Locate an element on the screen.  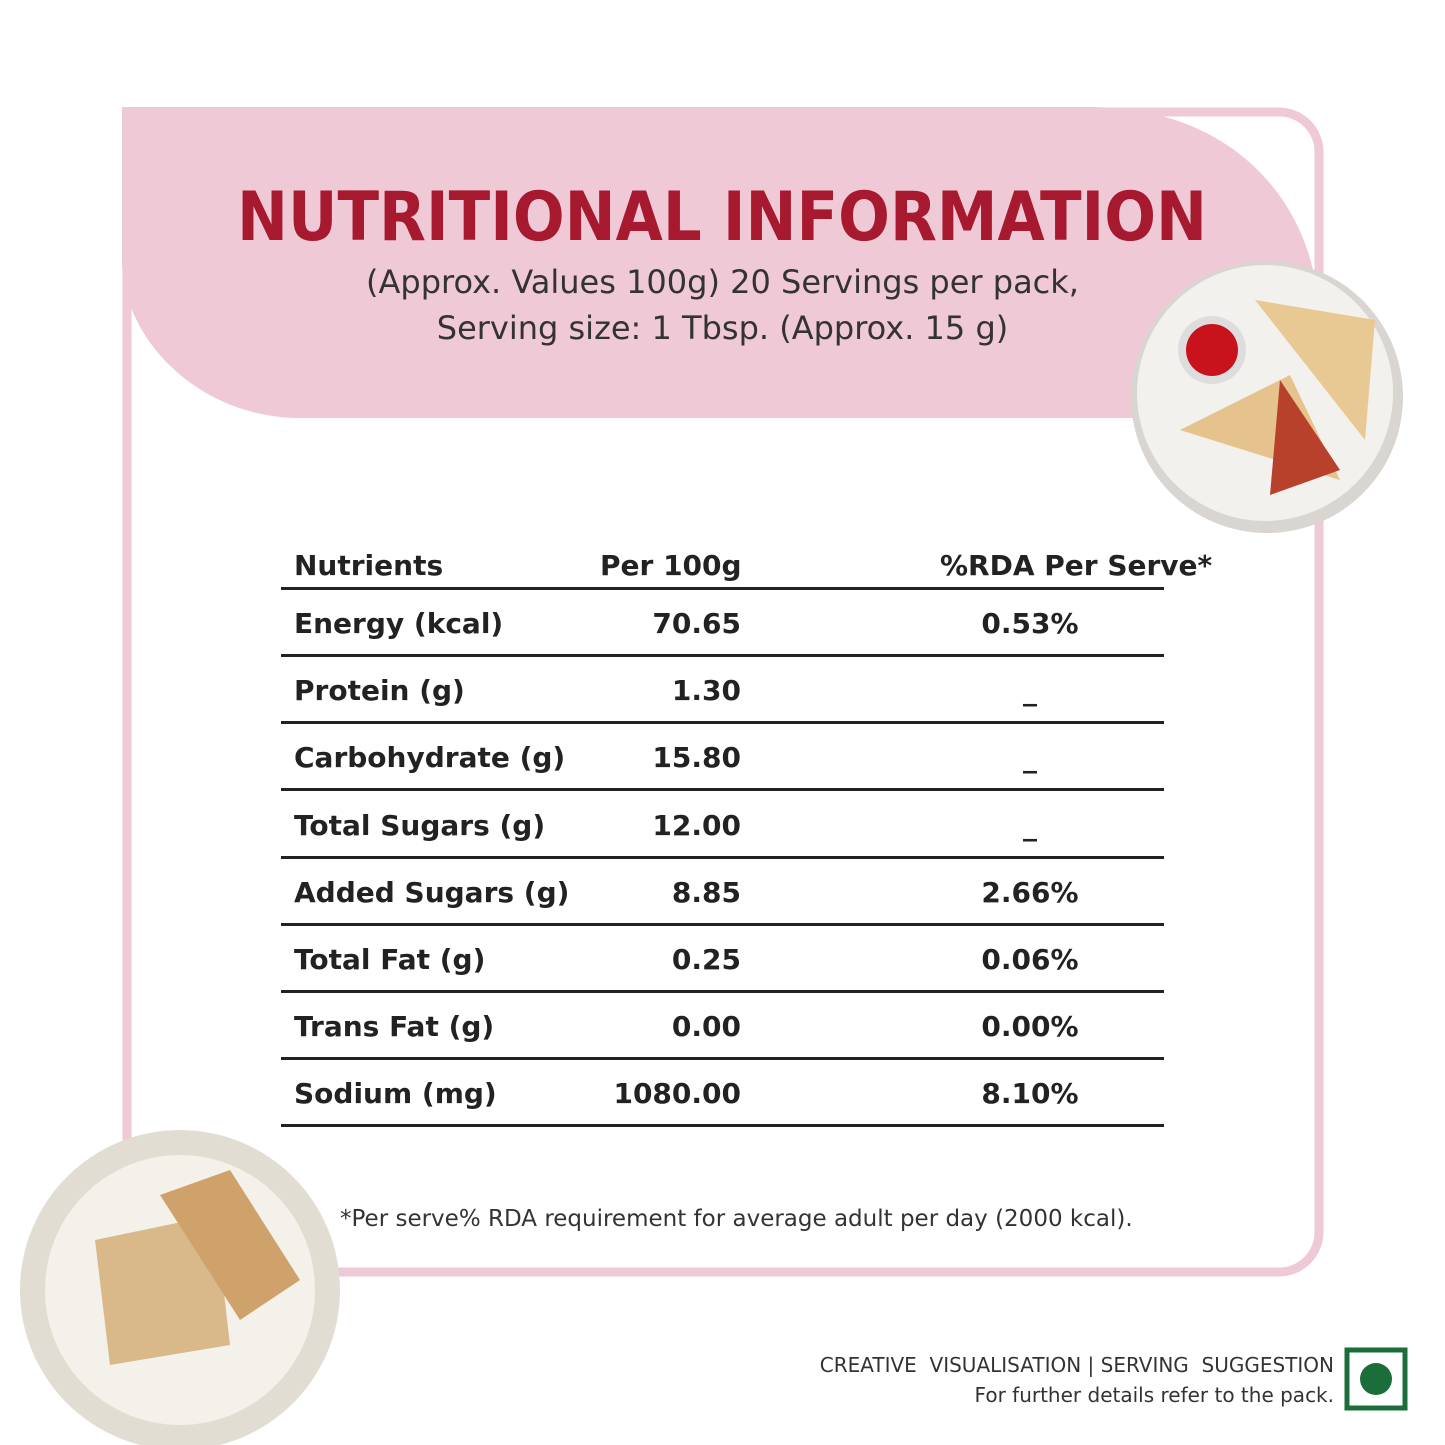
table-cell: 1080.00 is located at coordinates (677, 1094).